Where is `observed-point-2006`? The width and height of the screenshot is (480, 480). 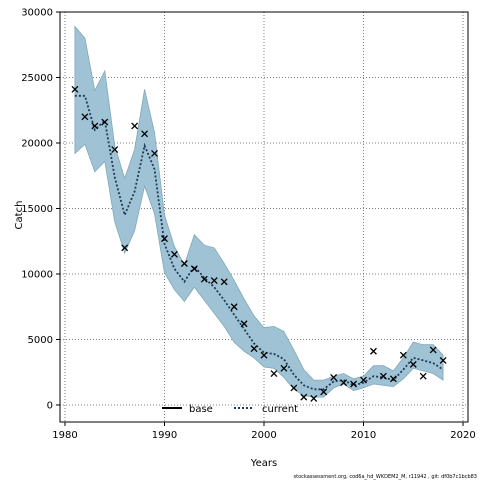
observed-point-2006 is located at coordinates (324, 392).